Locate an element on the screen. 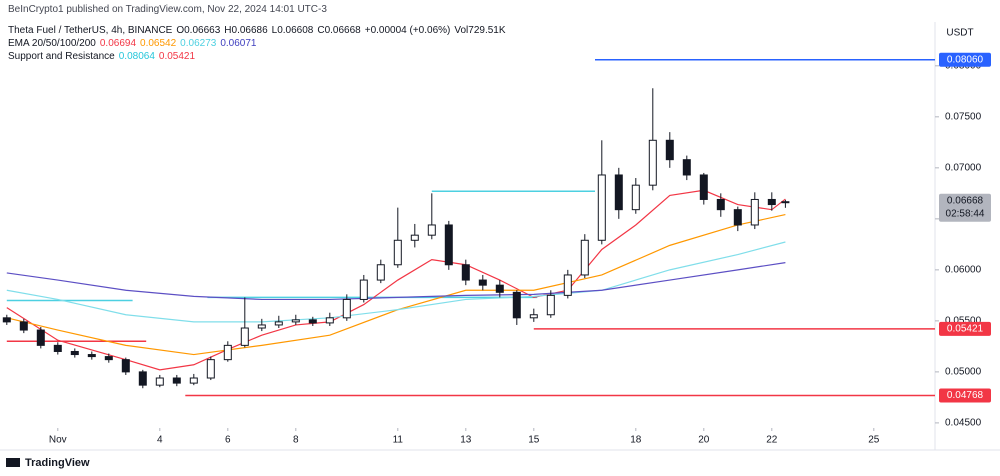 The width and height of the screenshot is (1000, 476). ema-value: 0.06071 is located at coordinates (238, 43).